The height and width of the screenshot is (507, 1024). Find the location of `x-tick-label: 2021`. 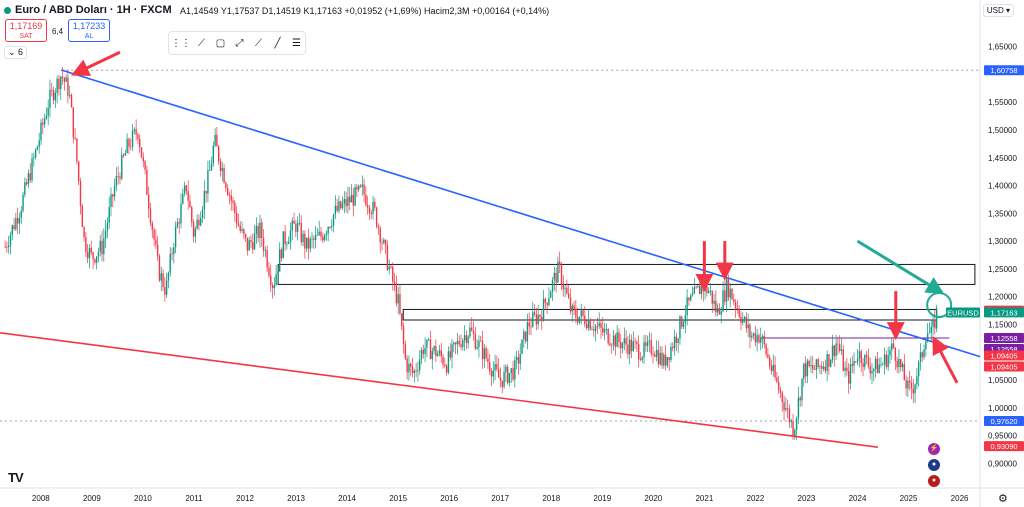

x-tick-label: 2021 is located at coordinates (704, 498).